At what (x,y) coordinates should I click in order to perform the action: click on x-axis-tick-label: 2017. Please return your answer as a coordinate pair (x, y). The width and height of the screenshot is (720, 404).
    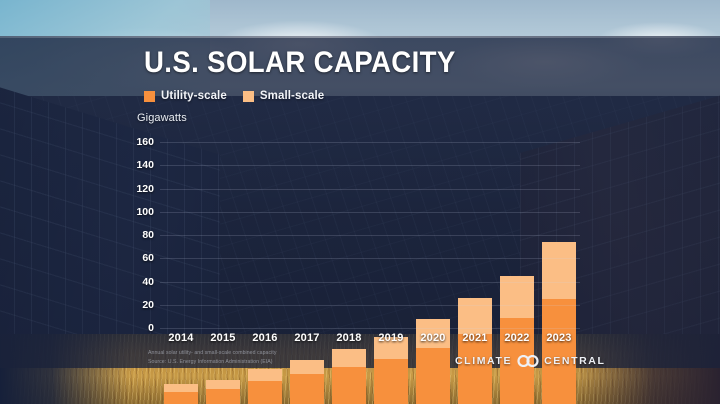
    Looking at the image, I should click on (307, 338).